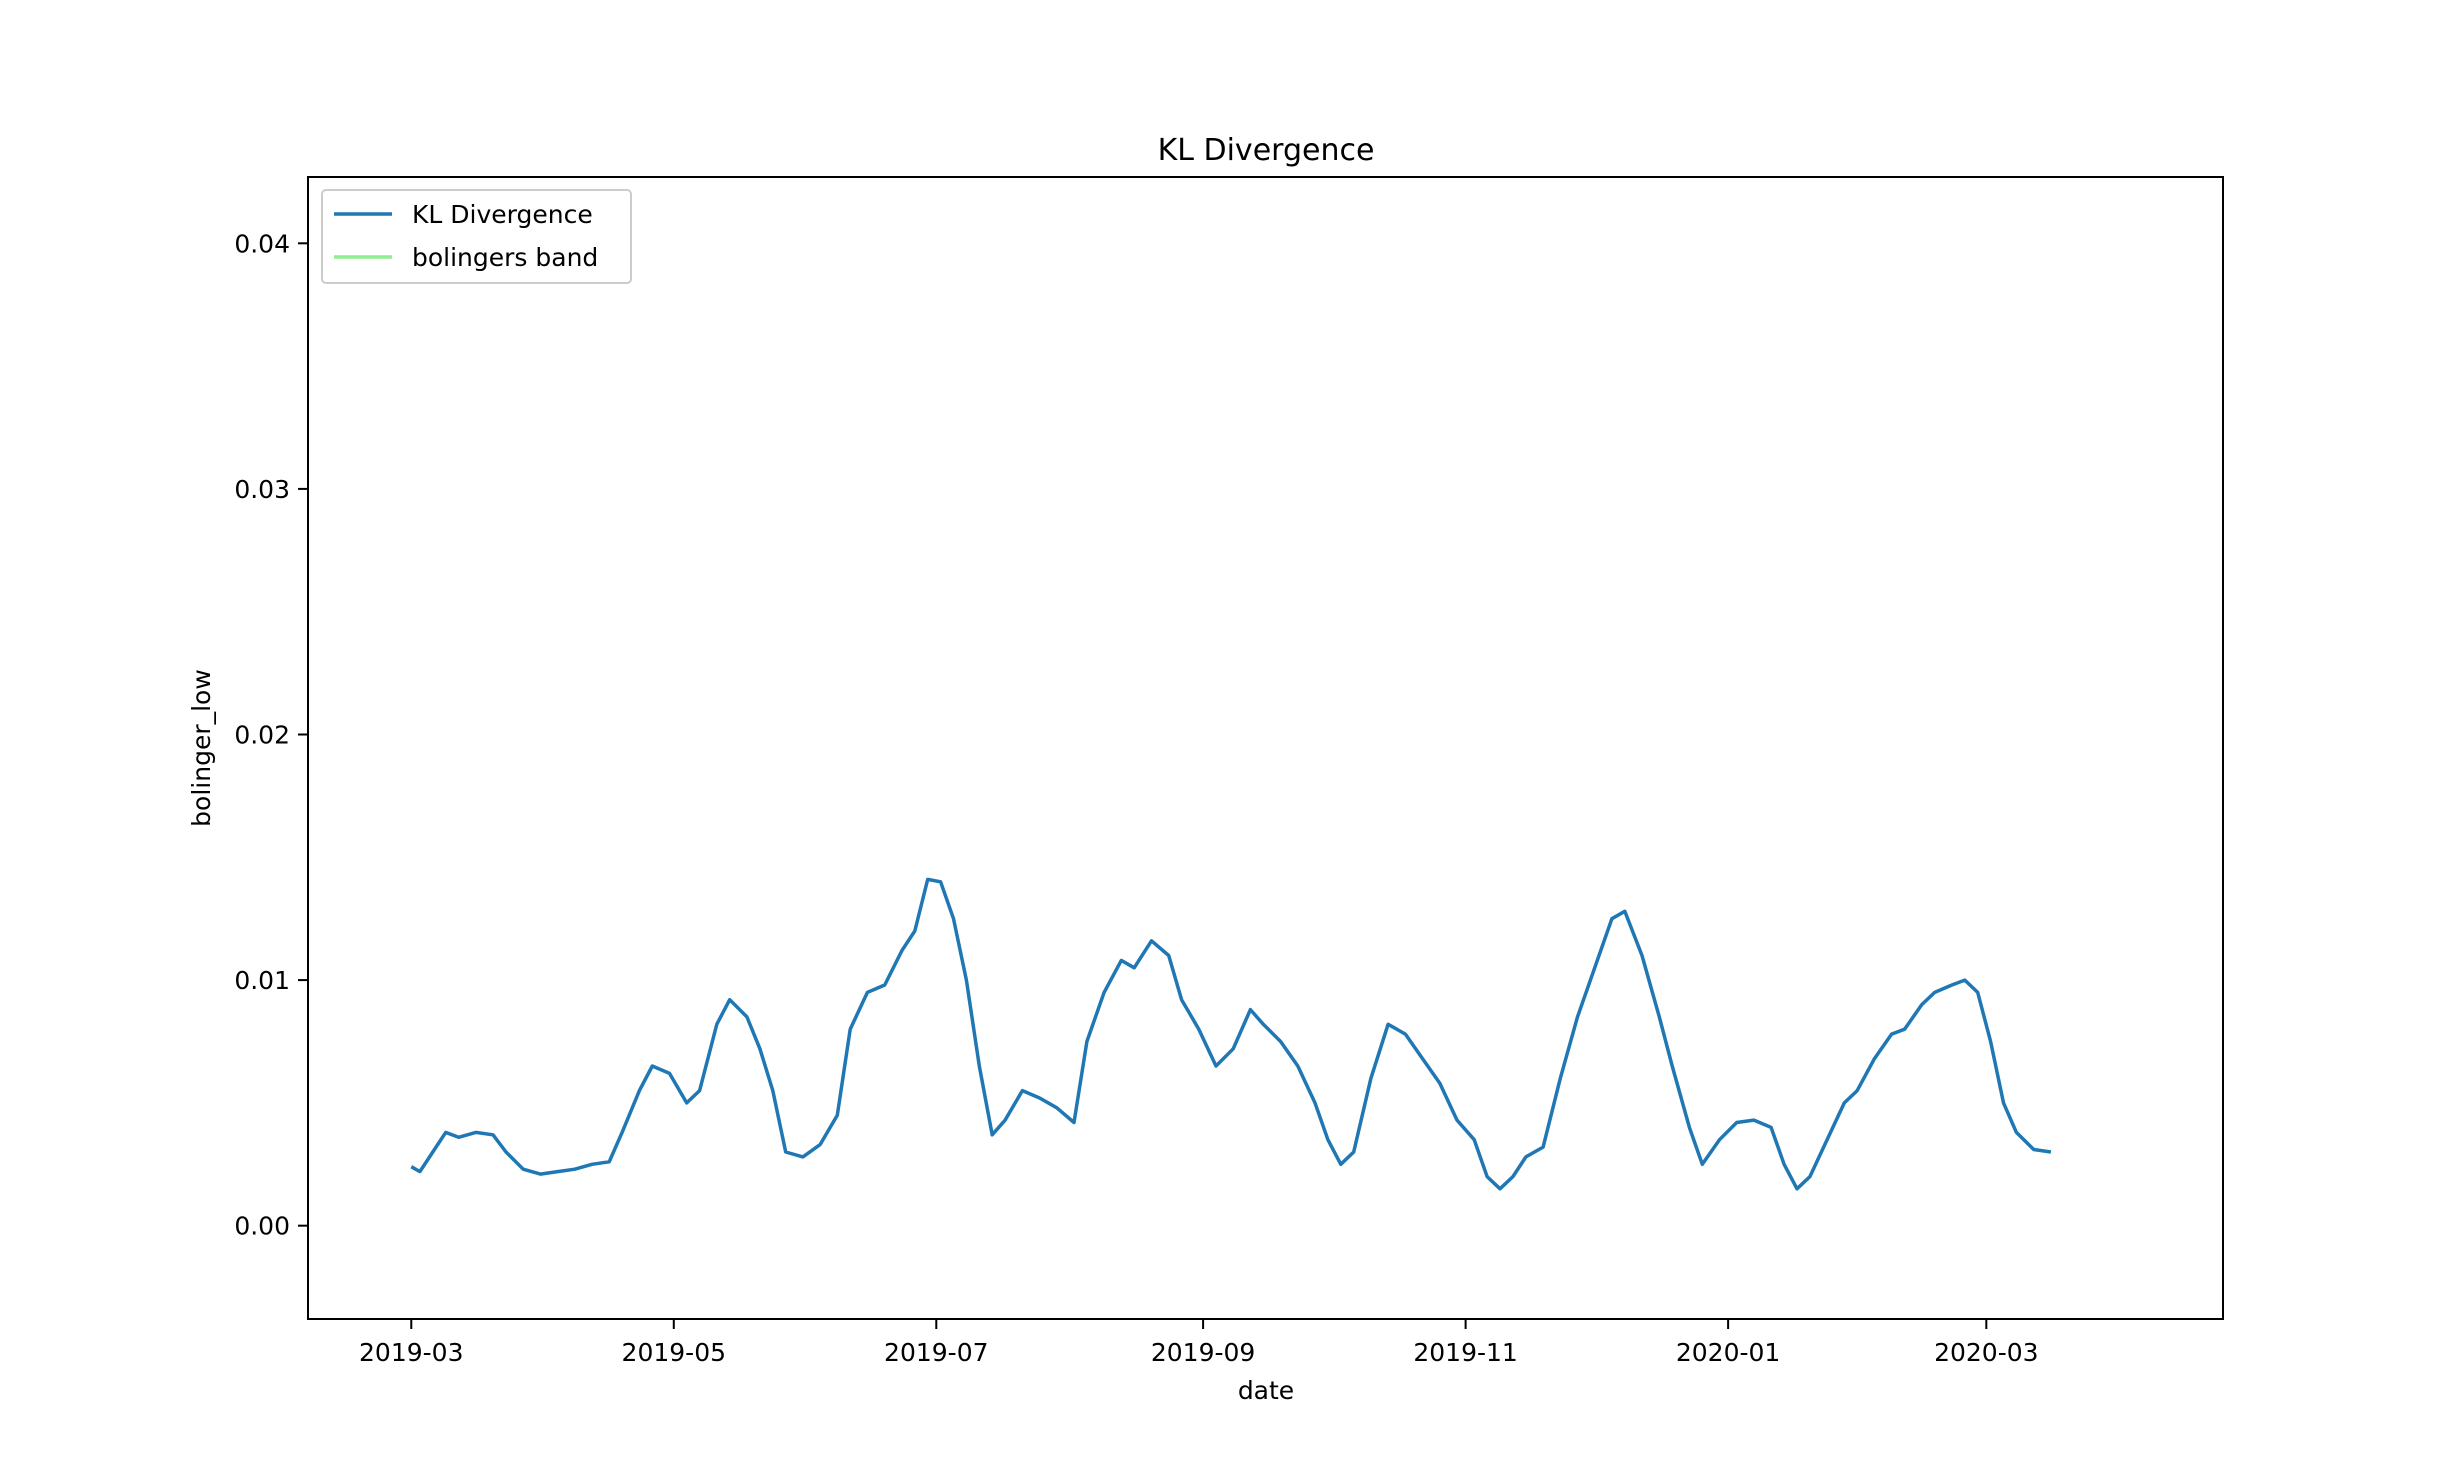 The height and width of the screenshot is (1478, 2464). What do you see at coordinates (1986, 1352) in the screenshot?
I see `x-tick-label-6: 2020-03` at bounding box center [1986, 1352].